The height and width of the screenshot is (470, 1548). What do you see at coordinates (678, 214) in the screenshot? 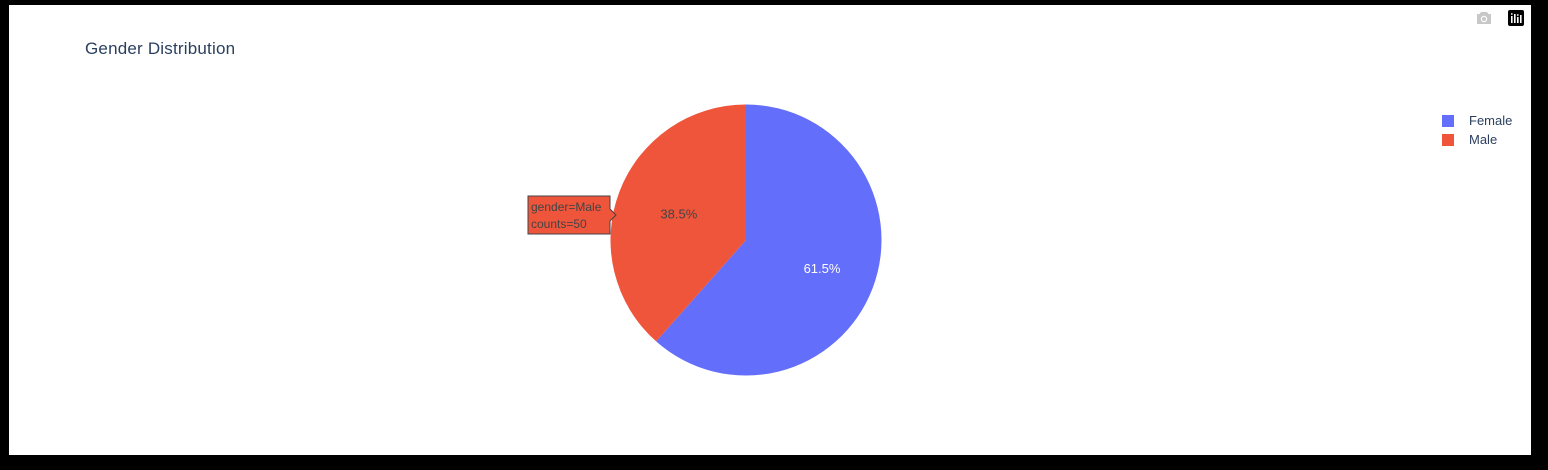
I see `slice-label-male: 38.5%` at bounding box center [678, 214].